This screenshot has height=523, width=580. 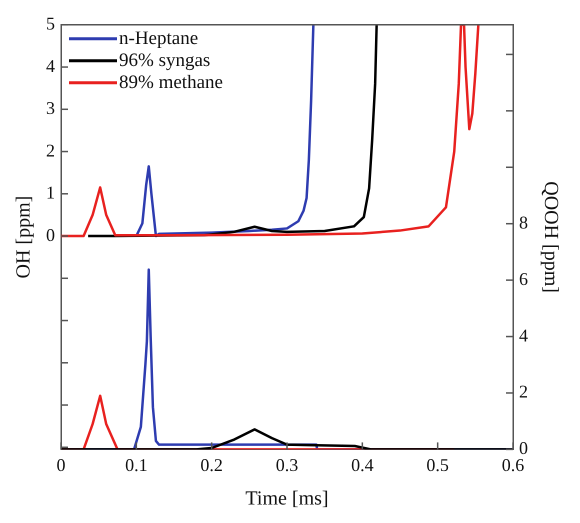 I want to click on y2-tick-label: 4, so click(x=523, y=335).